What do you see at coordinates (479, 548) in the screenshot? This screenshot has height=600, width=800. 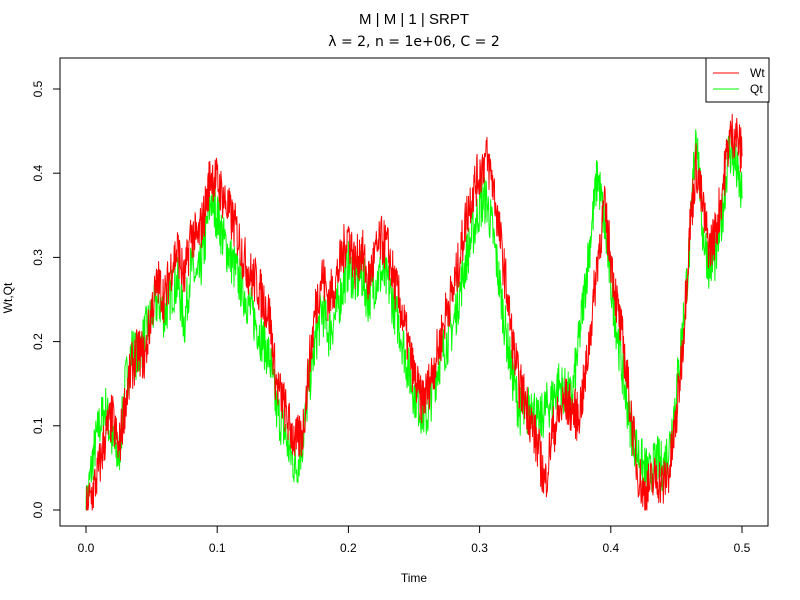 I see `x-tick-label: 0.3` at bounding box center [479, 548].